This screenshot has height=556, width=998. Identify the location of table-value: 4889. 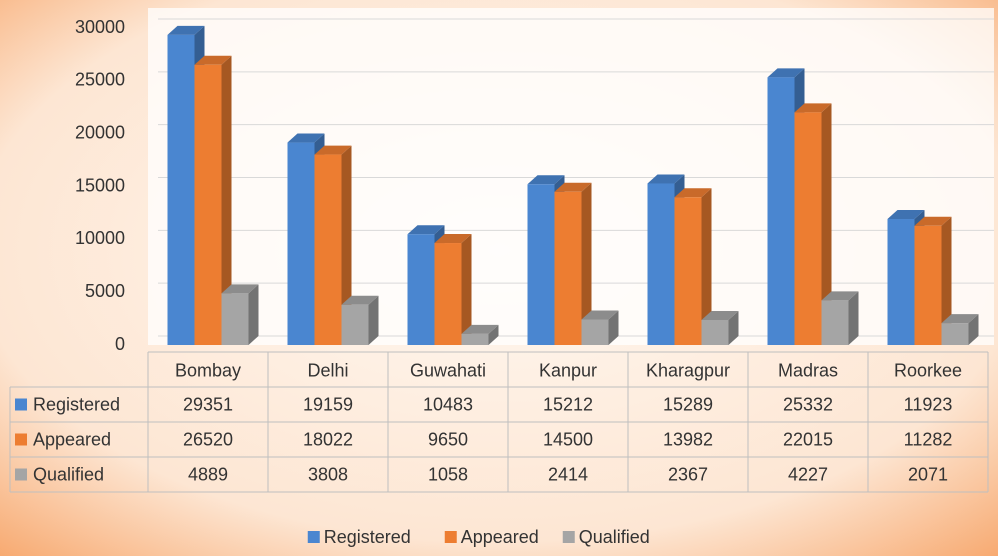
(208, 474).